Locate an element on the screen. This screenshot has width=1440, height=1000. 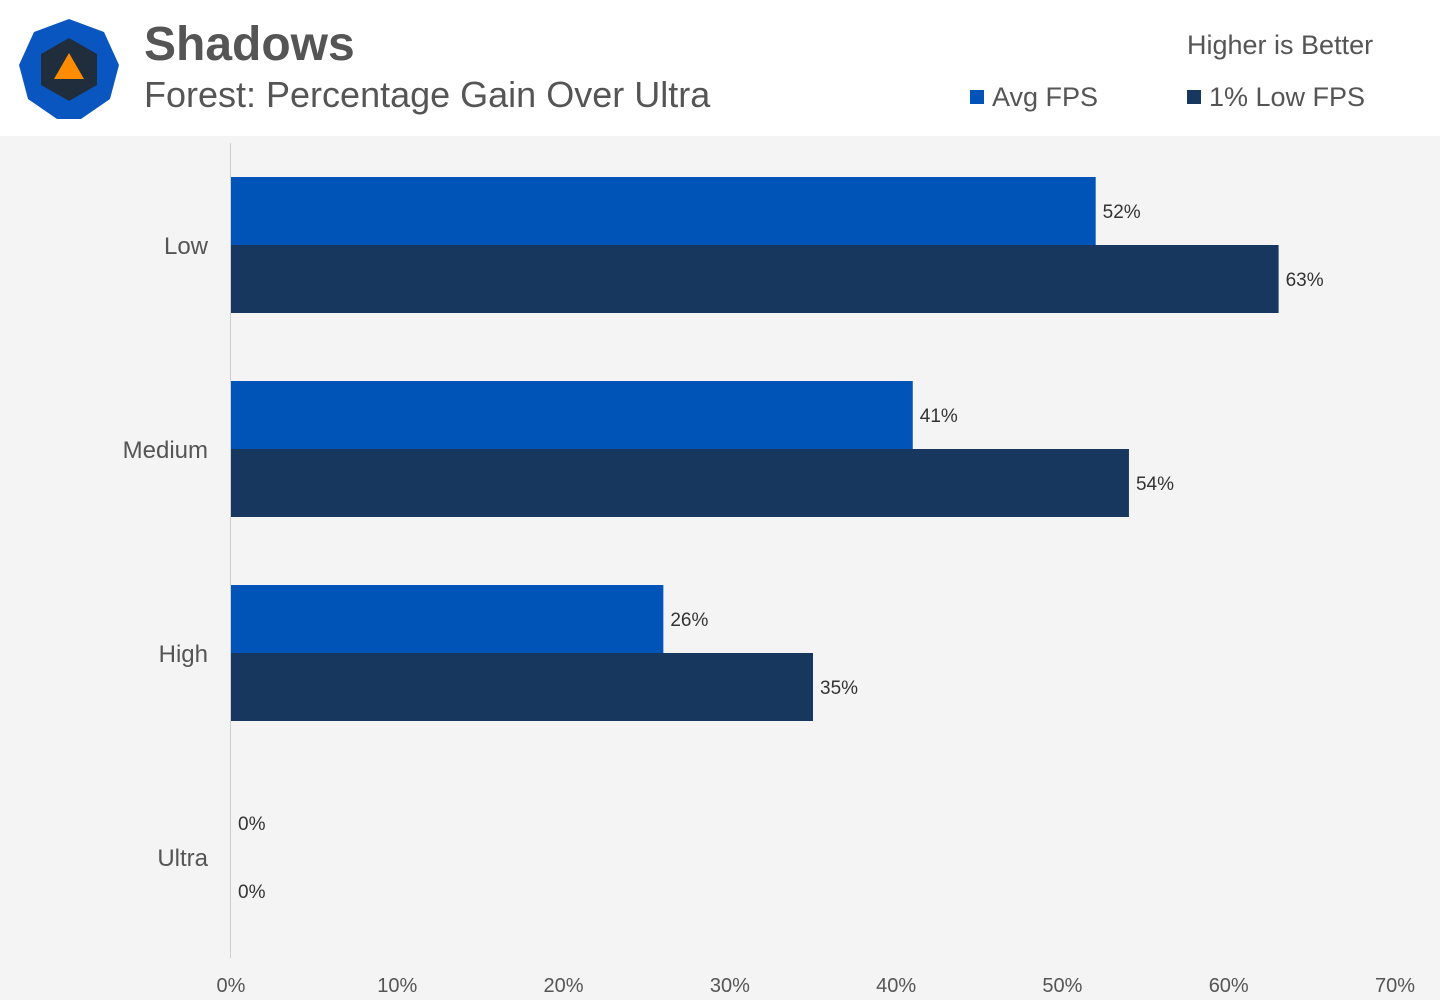
data-label-ultra-1-low-fps: 0% is located at coordinates (252, 892).